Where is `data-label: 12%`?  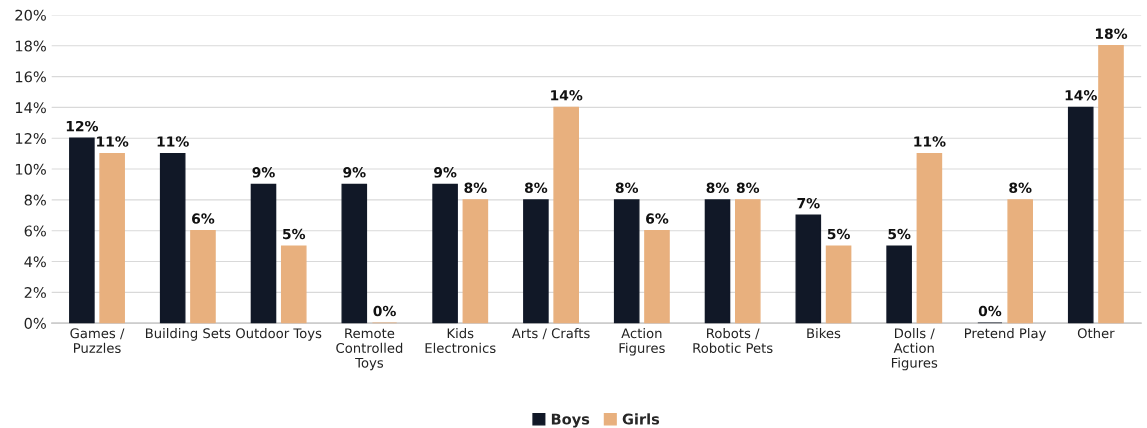
data-label: 12% is located at coordinates (82, 126).